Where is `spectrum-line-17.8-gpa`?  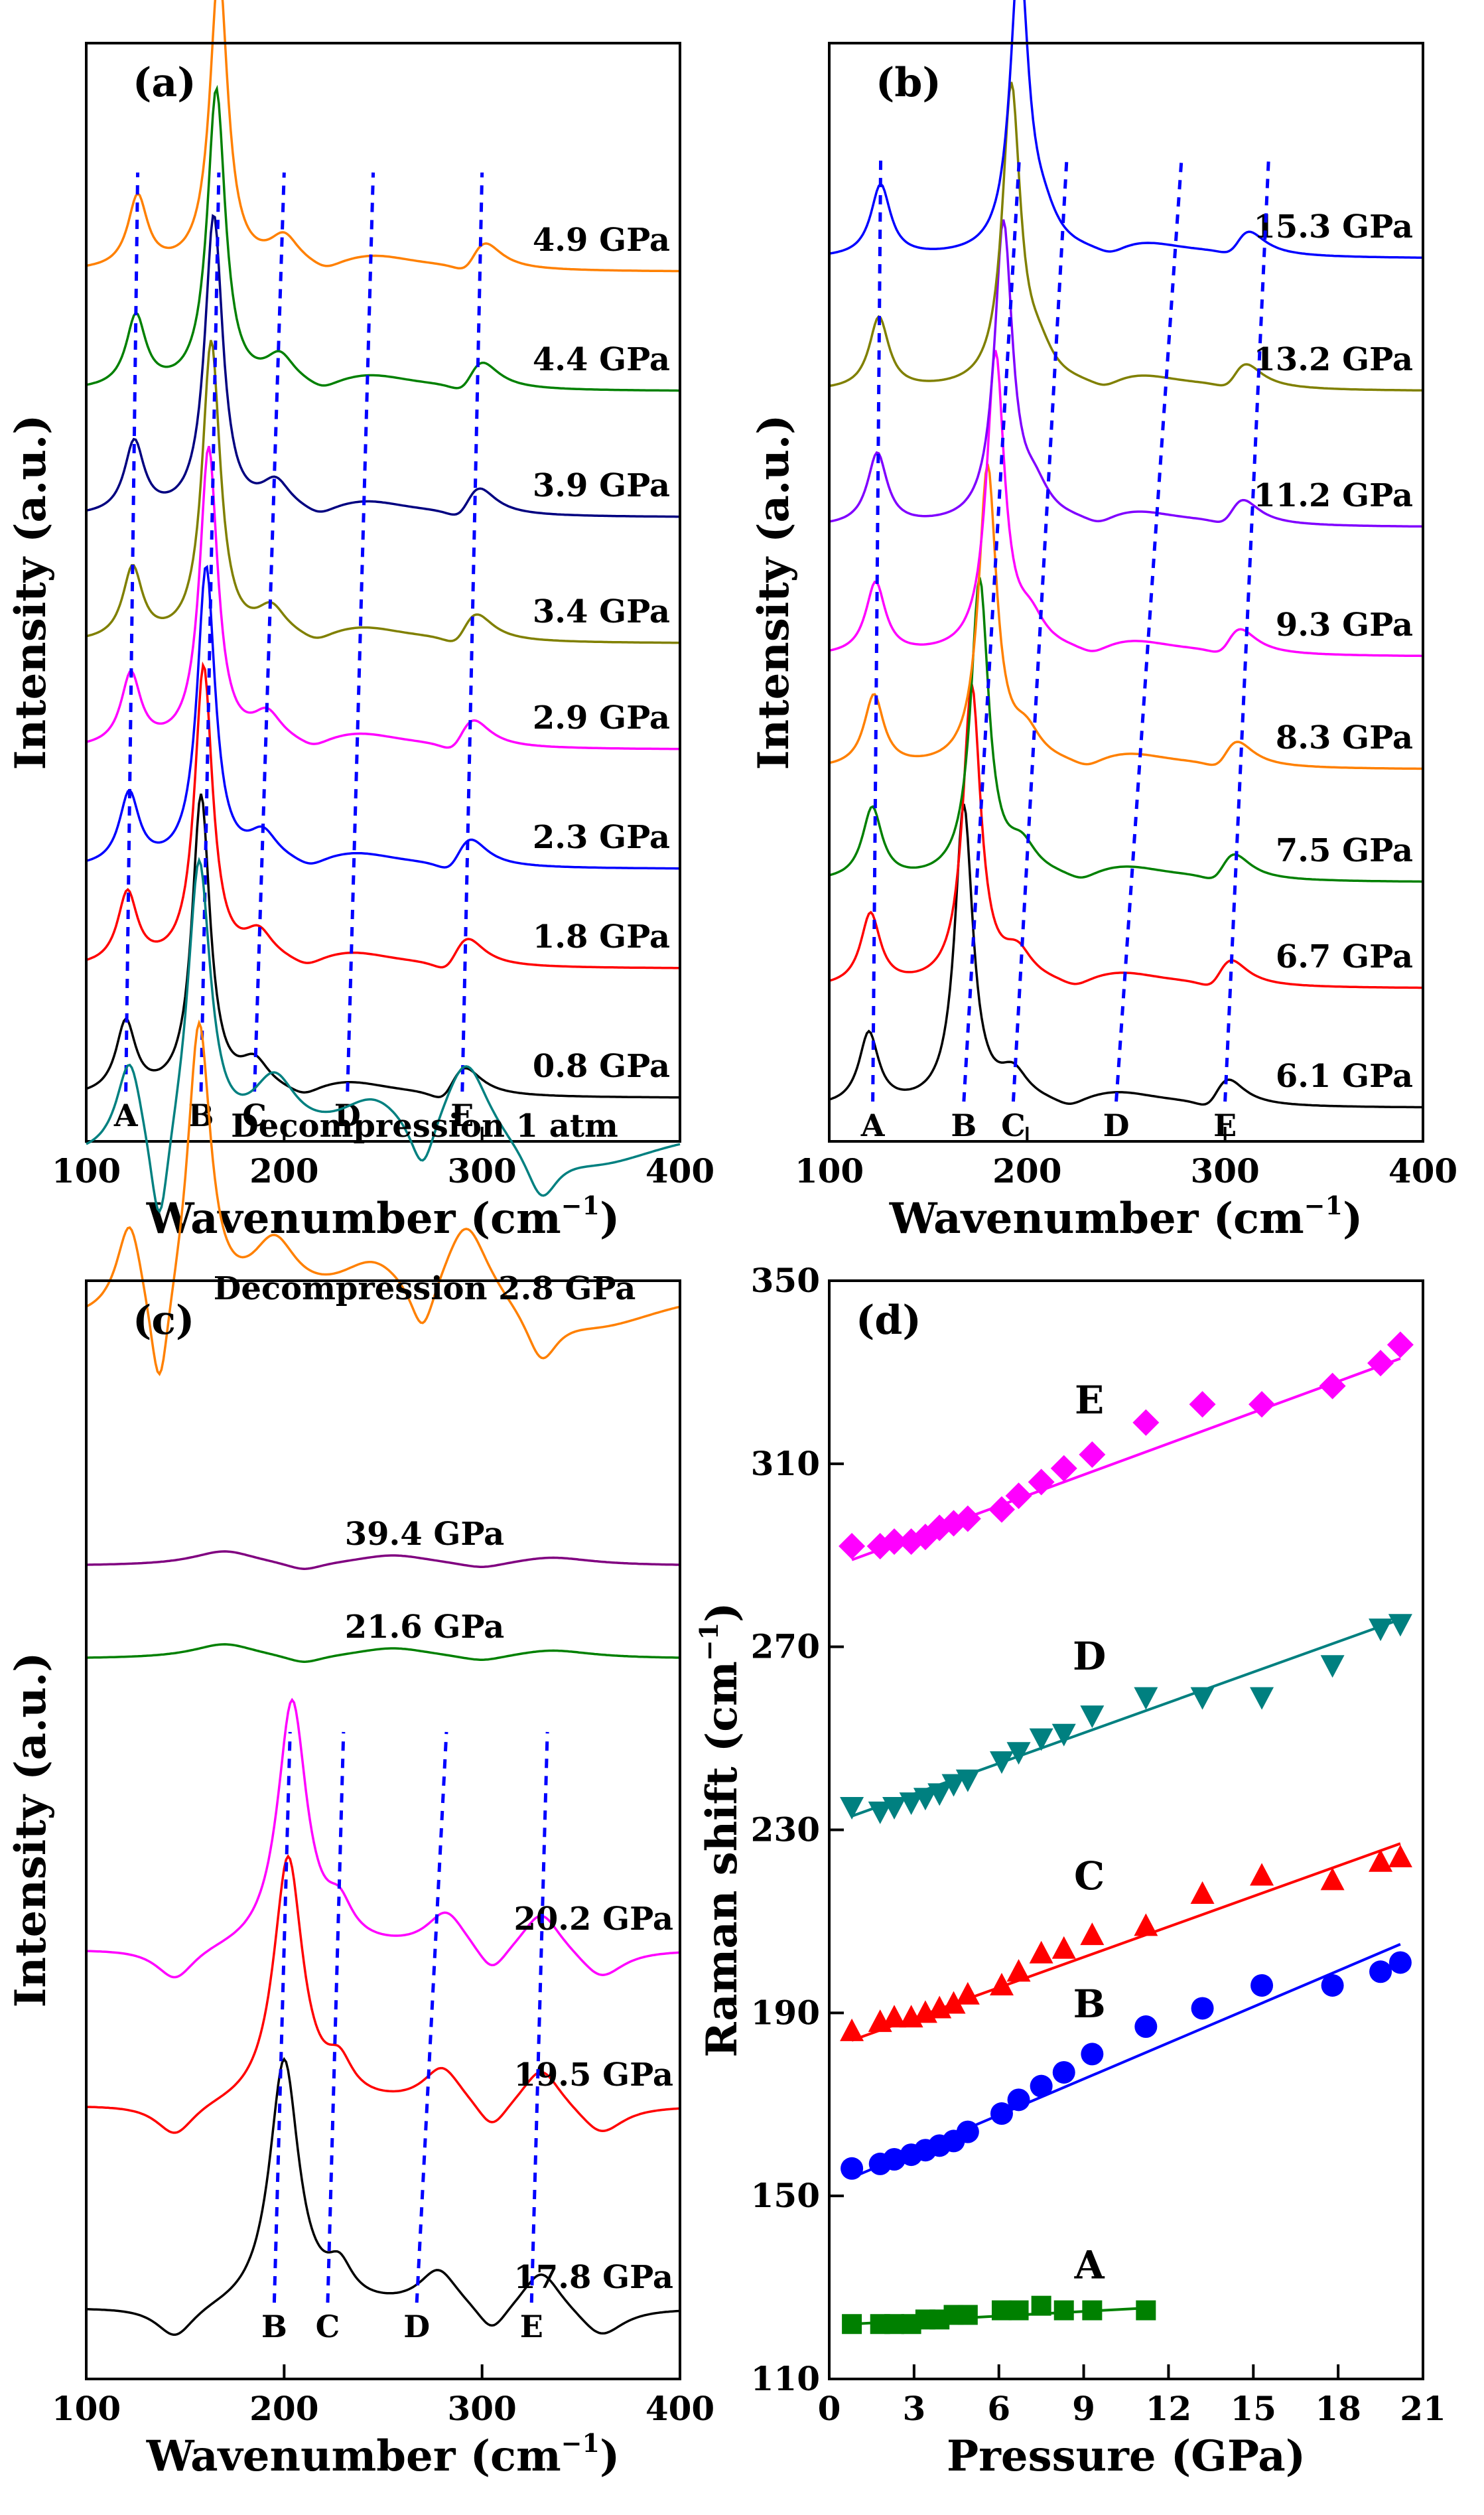 spectrum-line-17.8-gpa is located at coordinates (383, 2196).